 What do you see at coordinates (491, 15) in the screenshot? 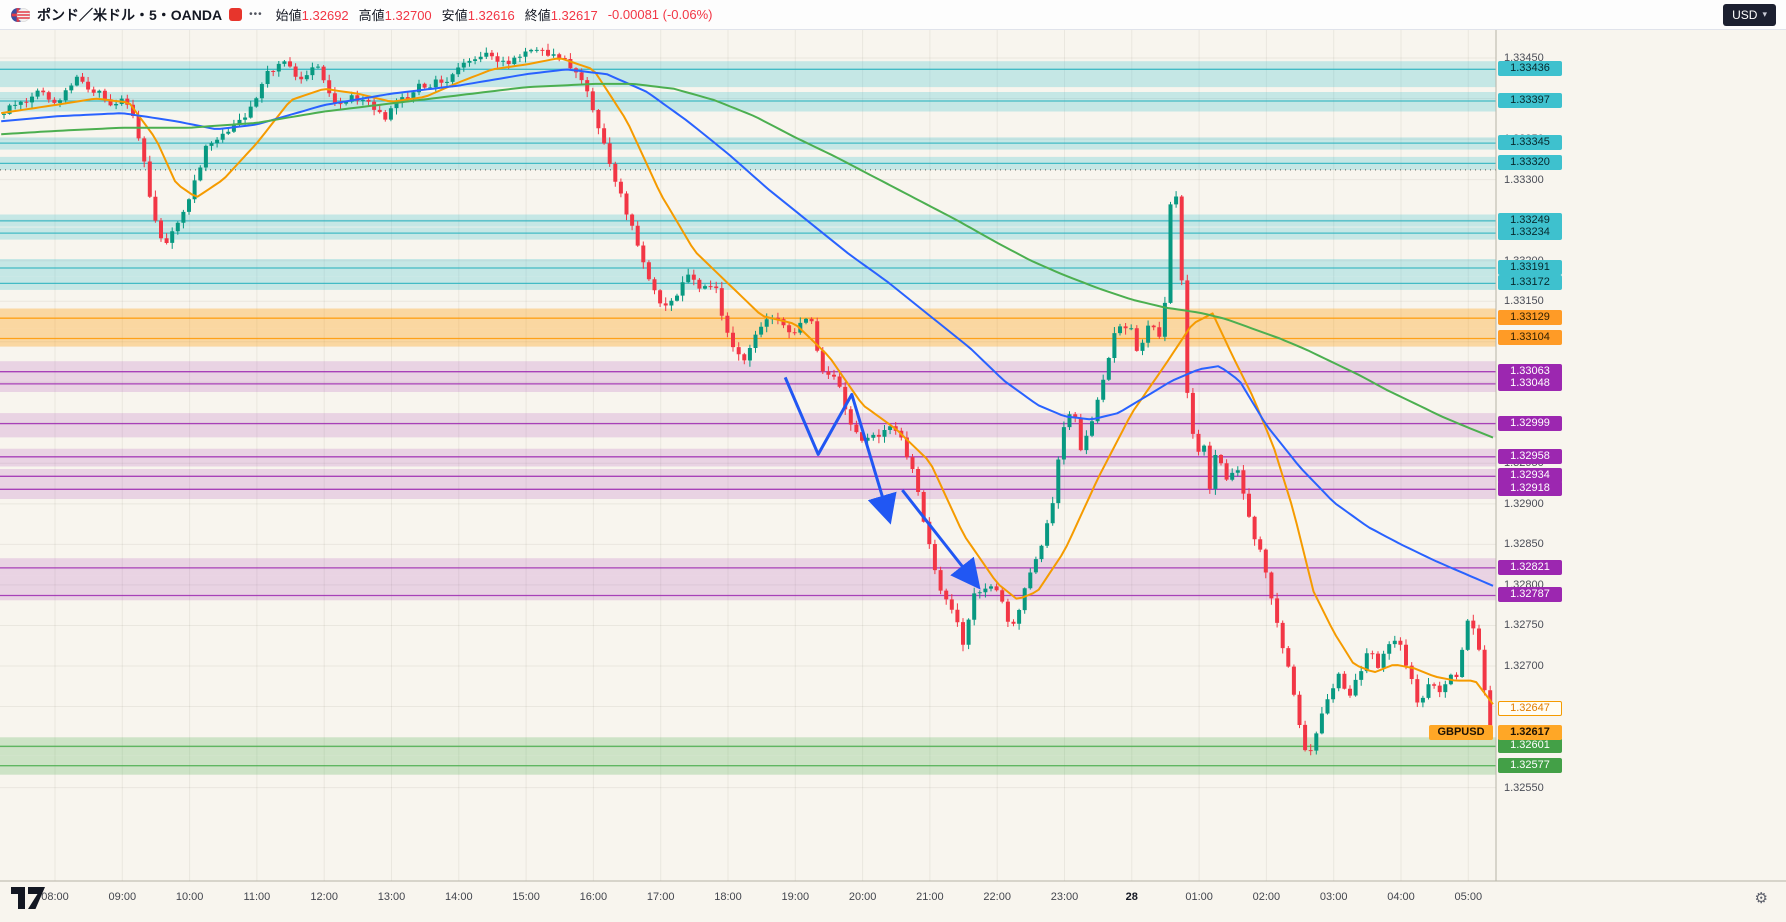
I see `low-value: 1.32616` at bounding box center [491, 15].